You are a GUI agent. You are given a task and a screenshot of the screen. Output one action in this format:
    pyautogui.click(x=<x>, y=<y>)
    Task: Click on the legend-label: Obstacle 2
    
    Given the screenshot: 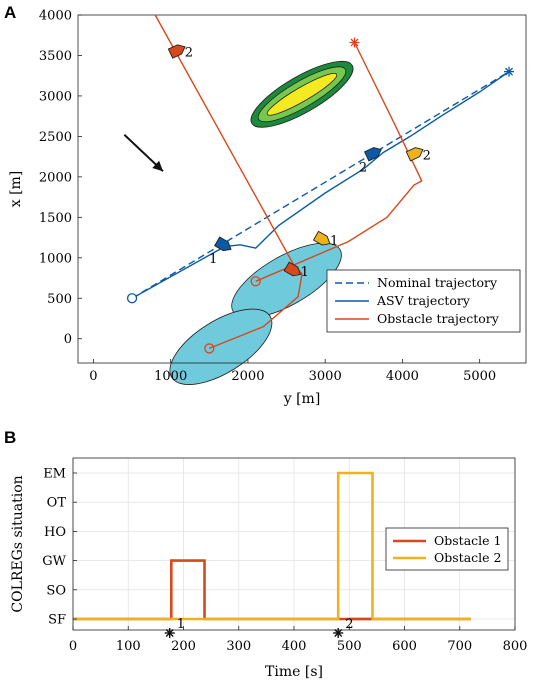 What is the action you would take?
    pyautogui.click(x=467, y=557)
    